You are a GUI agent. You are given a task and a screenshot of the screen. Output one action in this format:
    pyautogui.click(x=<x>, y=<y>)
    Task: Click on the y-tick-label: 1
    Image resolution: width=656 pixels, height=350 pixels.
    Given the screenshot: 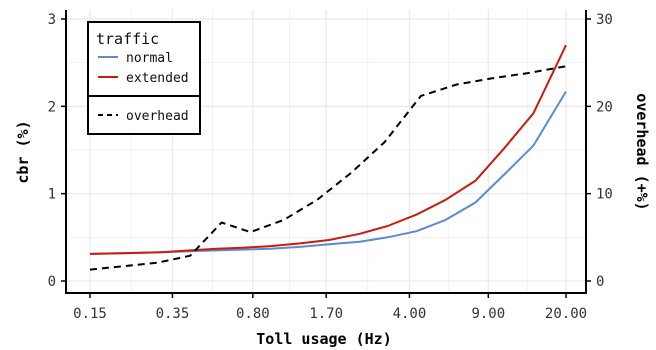 What is the action you would take?
    pyautogui.click(x=52, y=195)
    